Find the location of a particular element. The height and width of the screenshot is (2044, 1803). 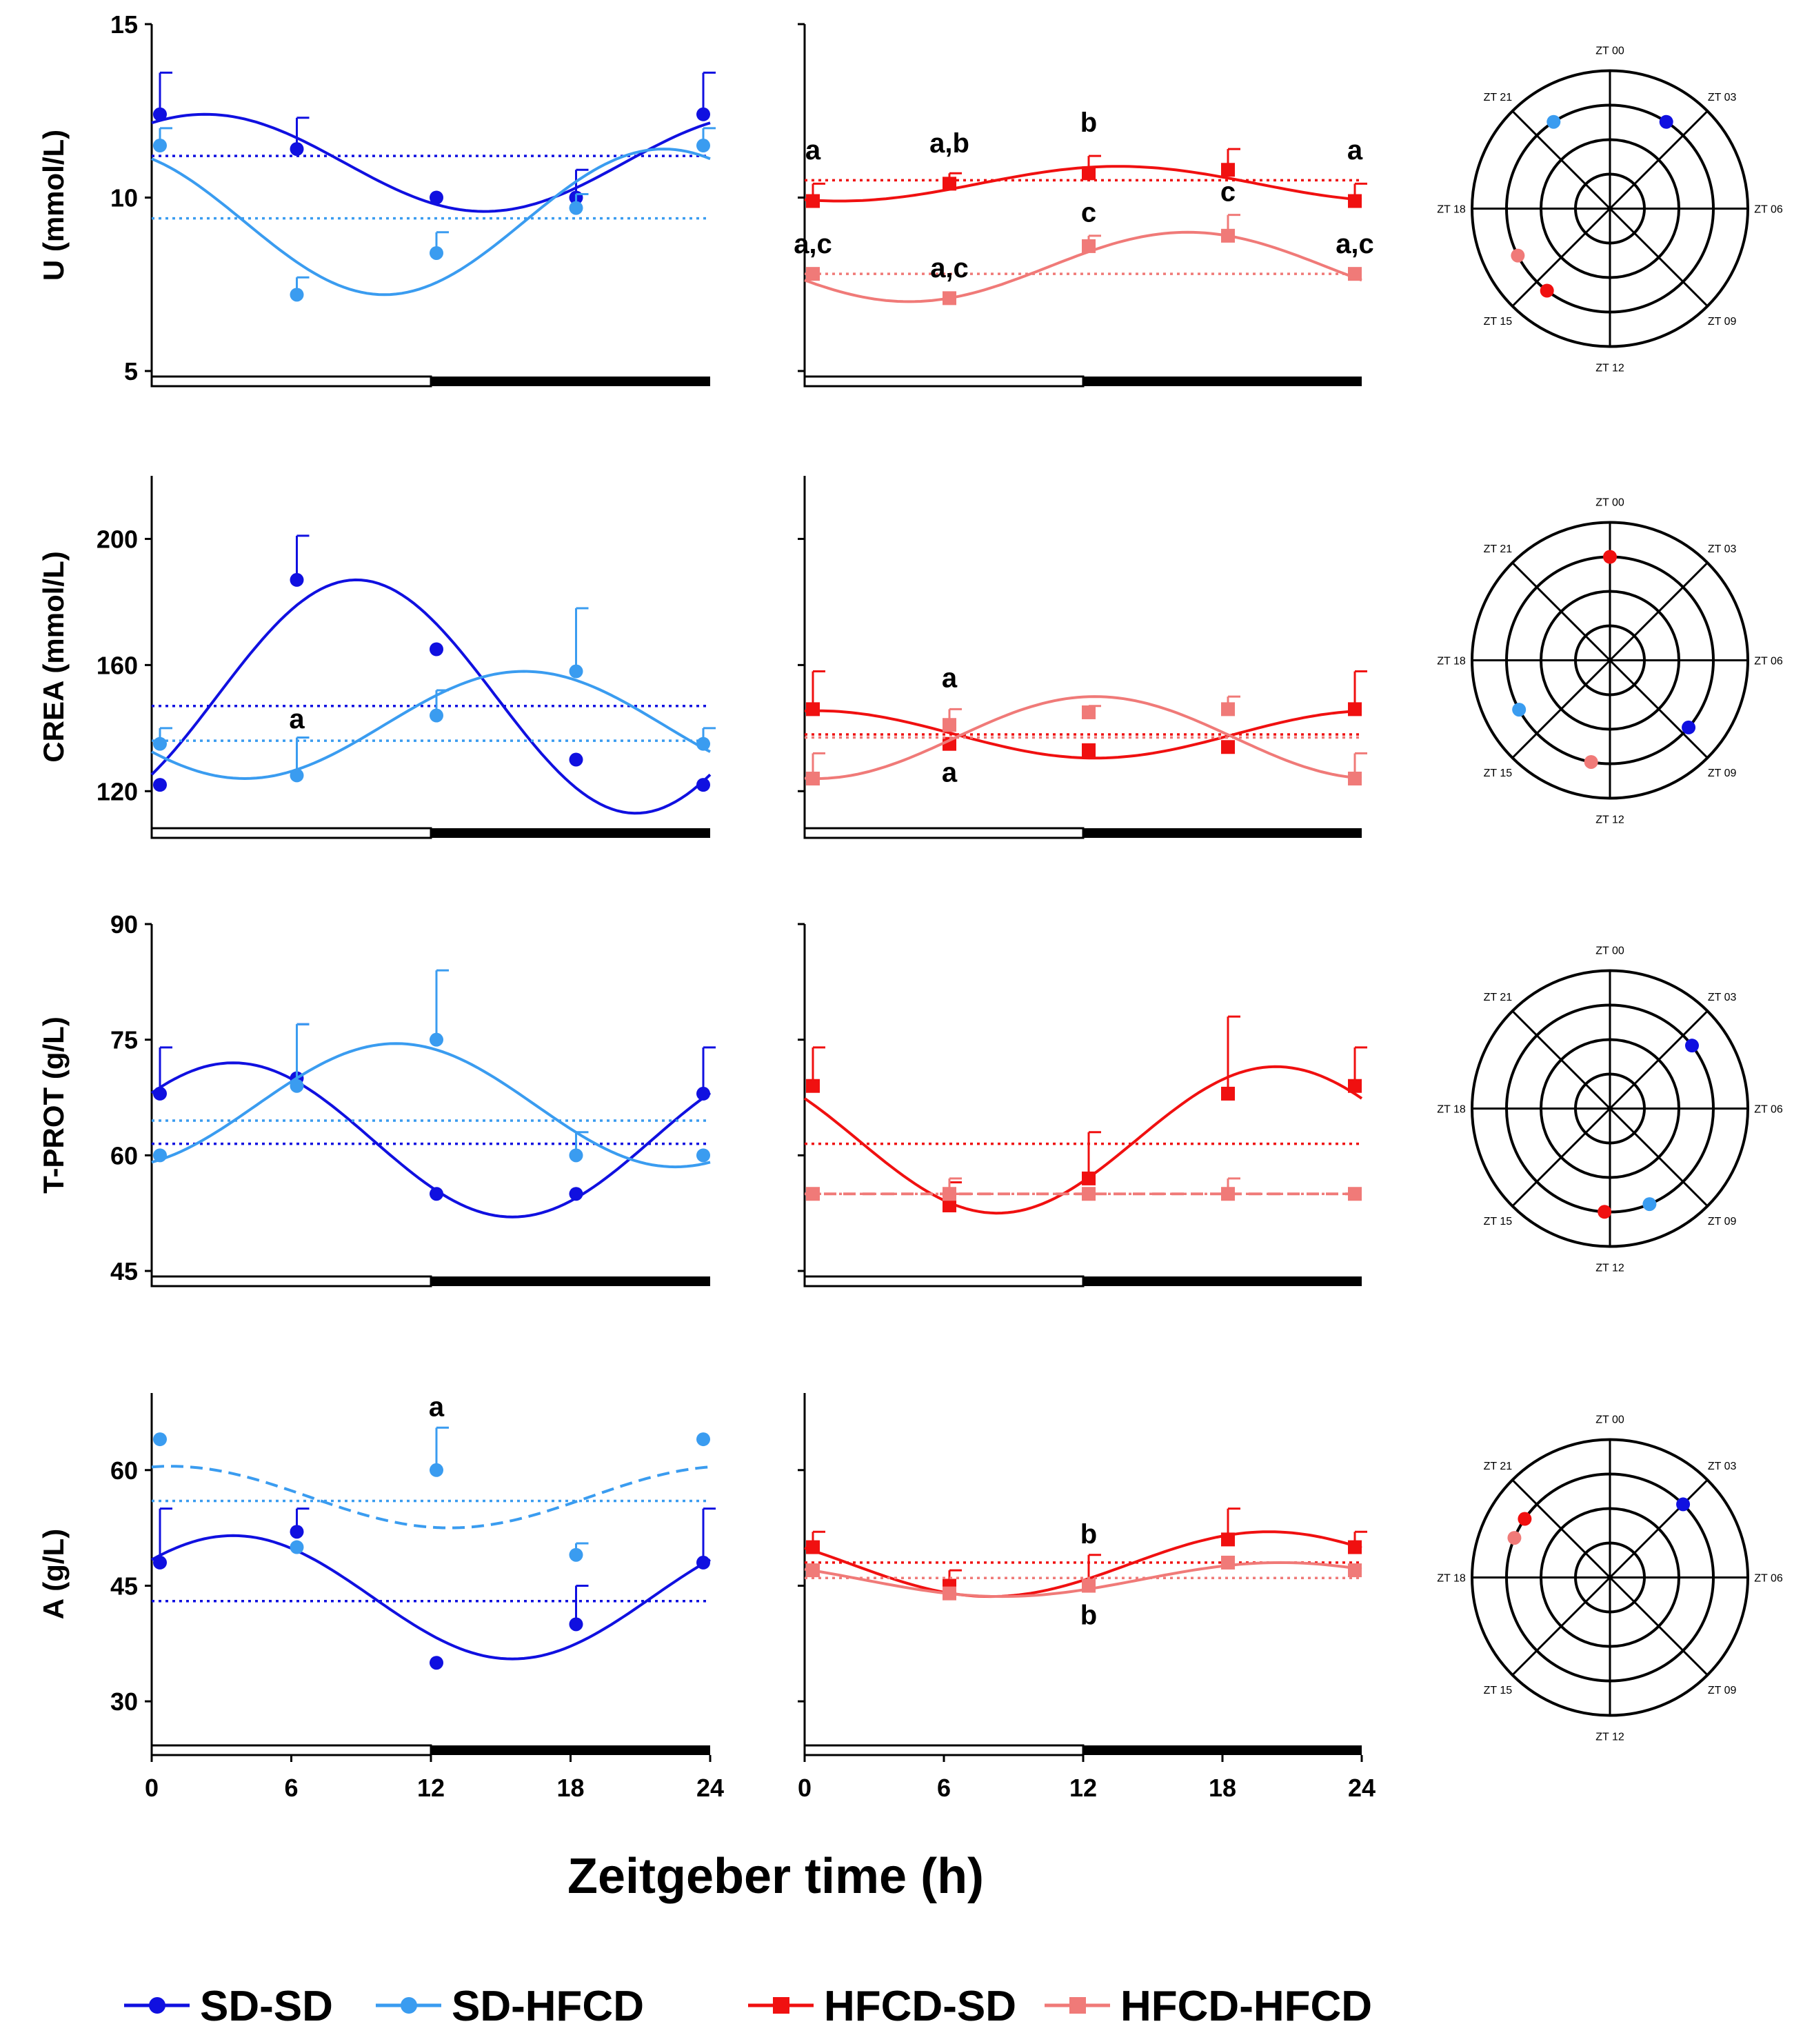

legend-item-hfcd_hfcd: HFCD-HFCD is located at coordinates (1209, 2006).